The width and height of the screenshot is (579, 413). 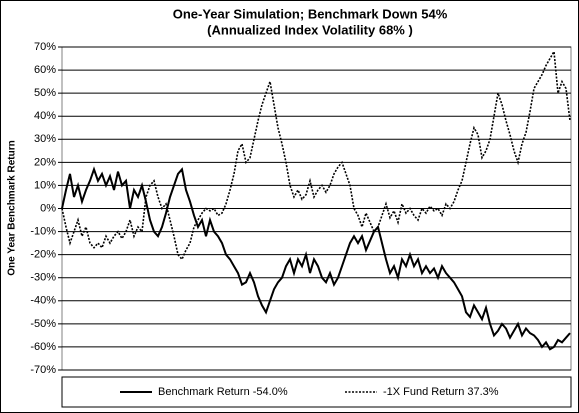 I want to click on legend-label: -1X Fund Return 37.3%, so click(x=441, y=392).